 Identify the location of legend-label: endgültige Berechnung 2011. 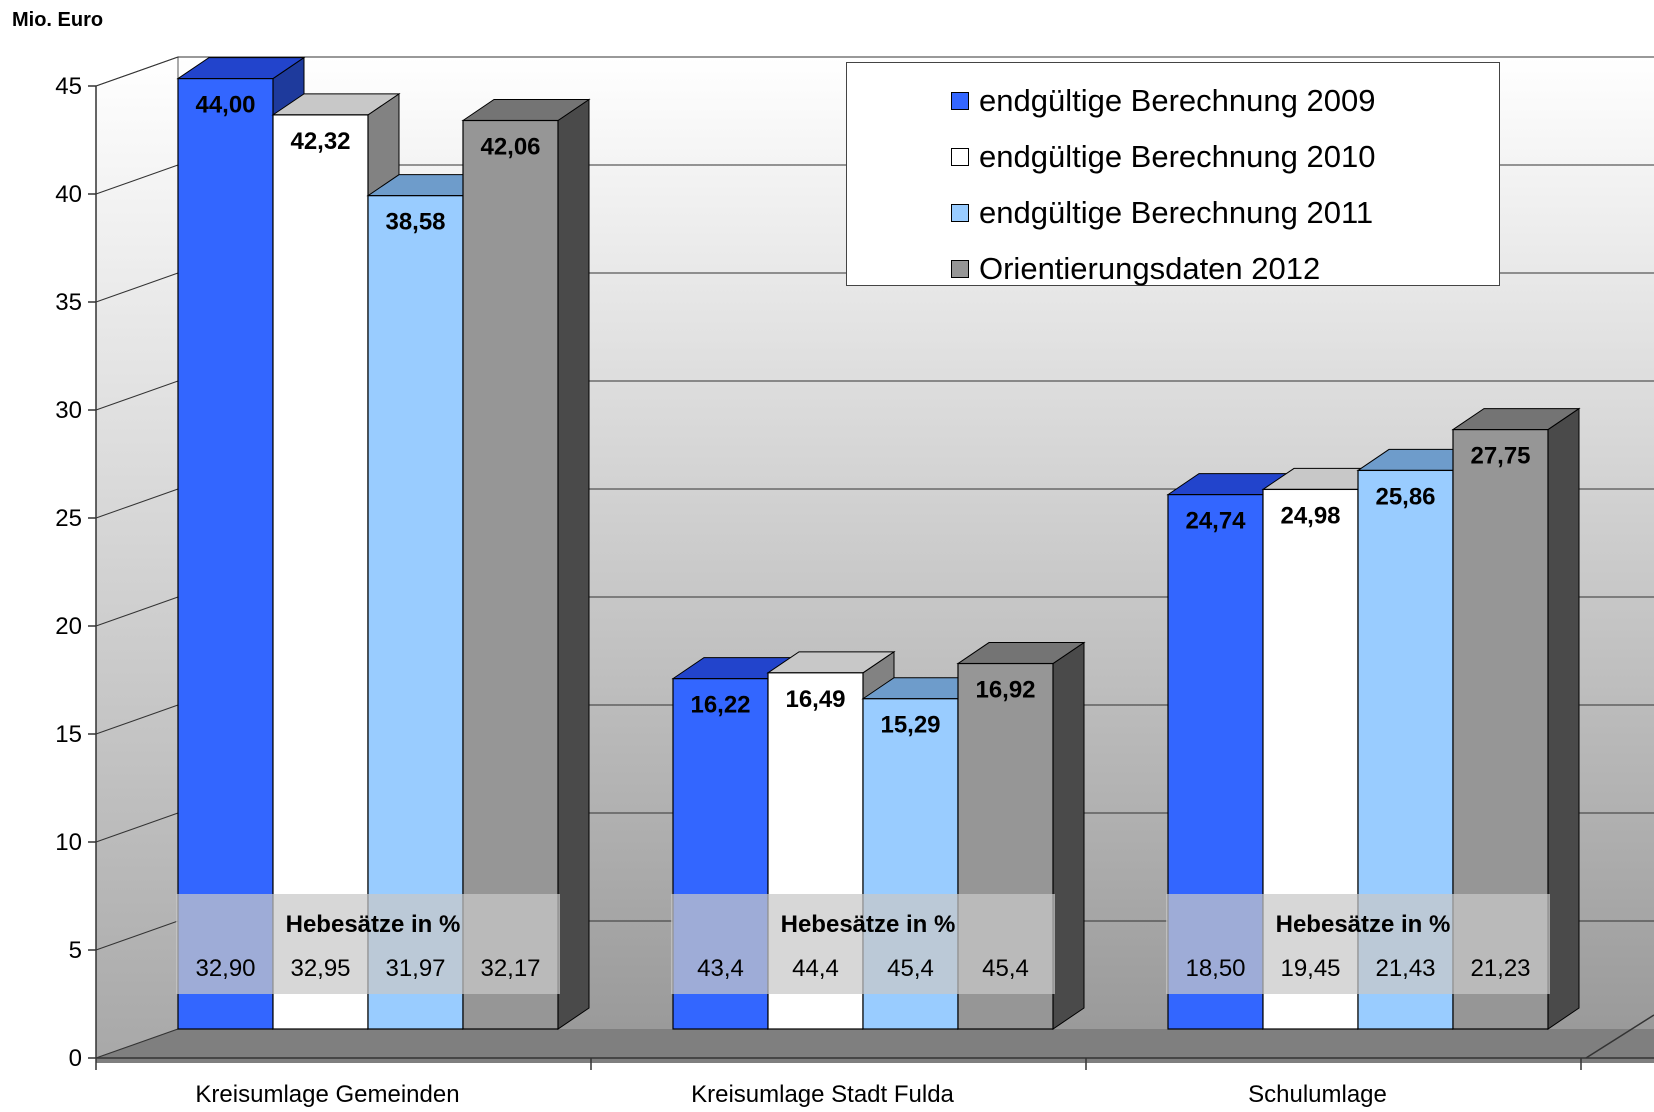
(1176, 212).